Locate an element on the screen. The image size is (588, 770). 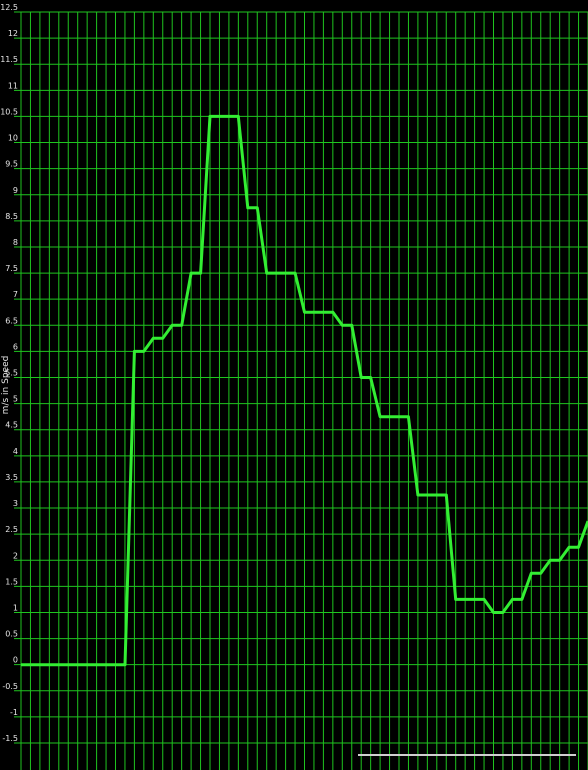
y-tick-label: 11 is located at coordinates (13, 85).